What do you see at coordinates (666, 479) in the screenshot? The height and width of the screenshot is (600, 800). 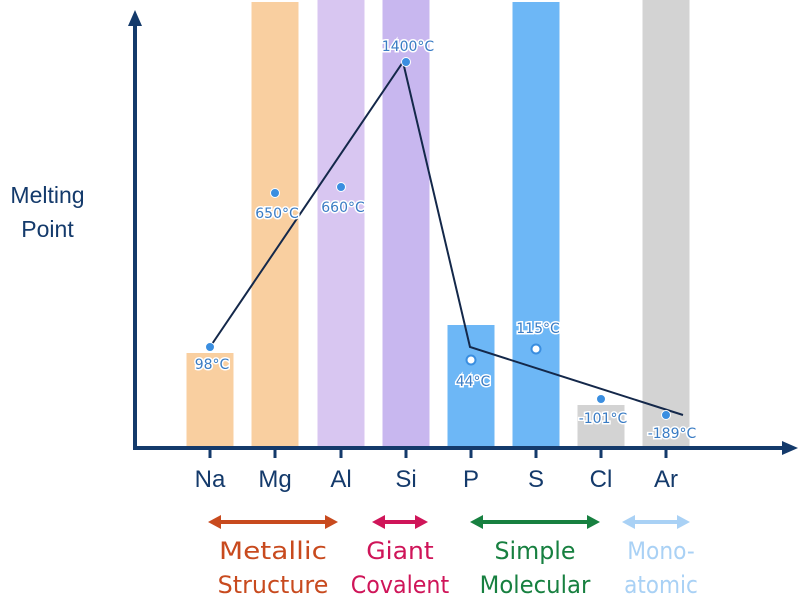 I see `x-tick-label: Ar` at bounding box center [666, 479].